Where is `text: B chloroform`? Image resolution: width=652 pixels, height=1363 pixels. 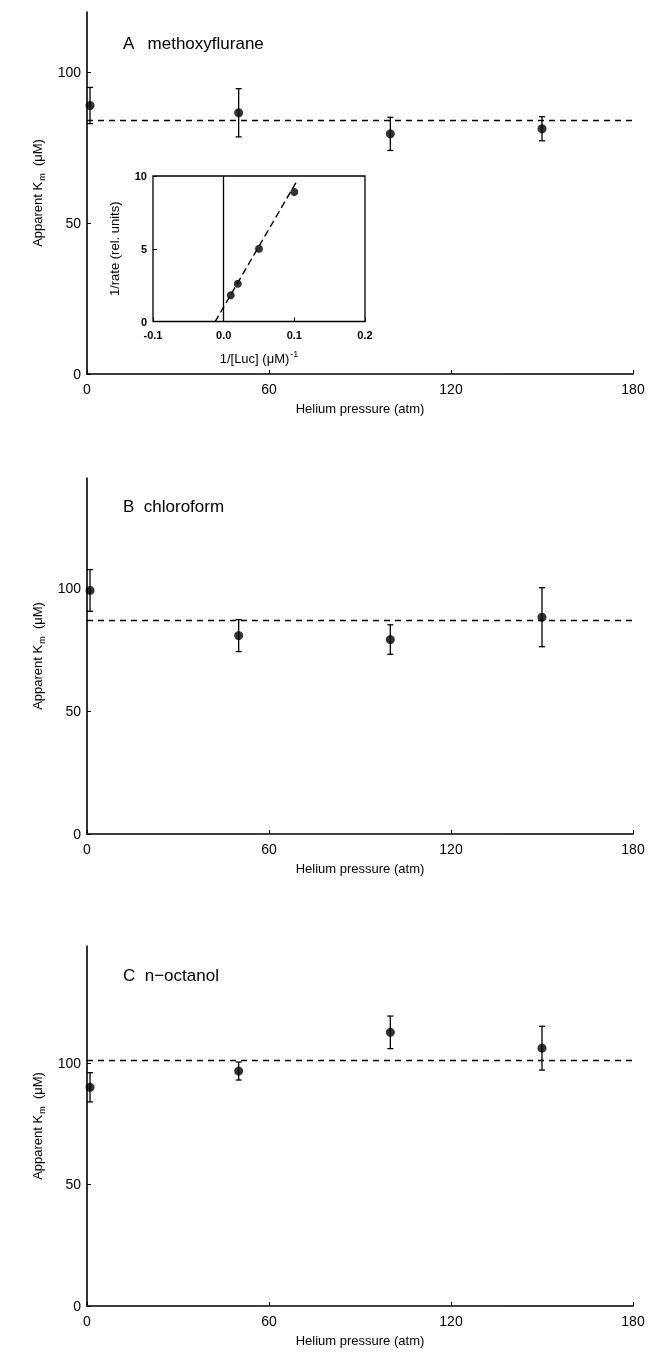 text: B chloroform is located at coordinates (174, 506).